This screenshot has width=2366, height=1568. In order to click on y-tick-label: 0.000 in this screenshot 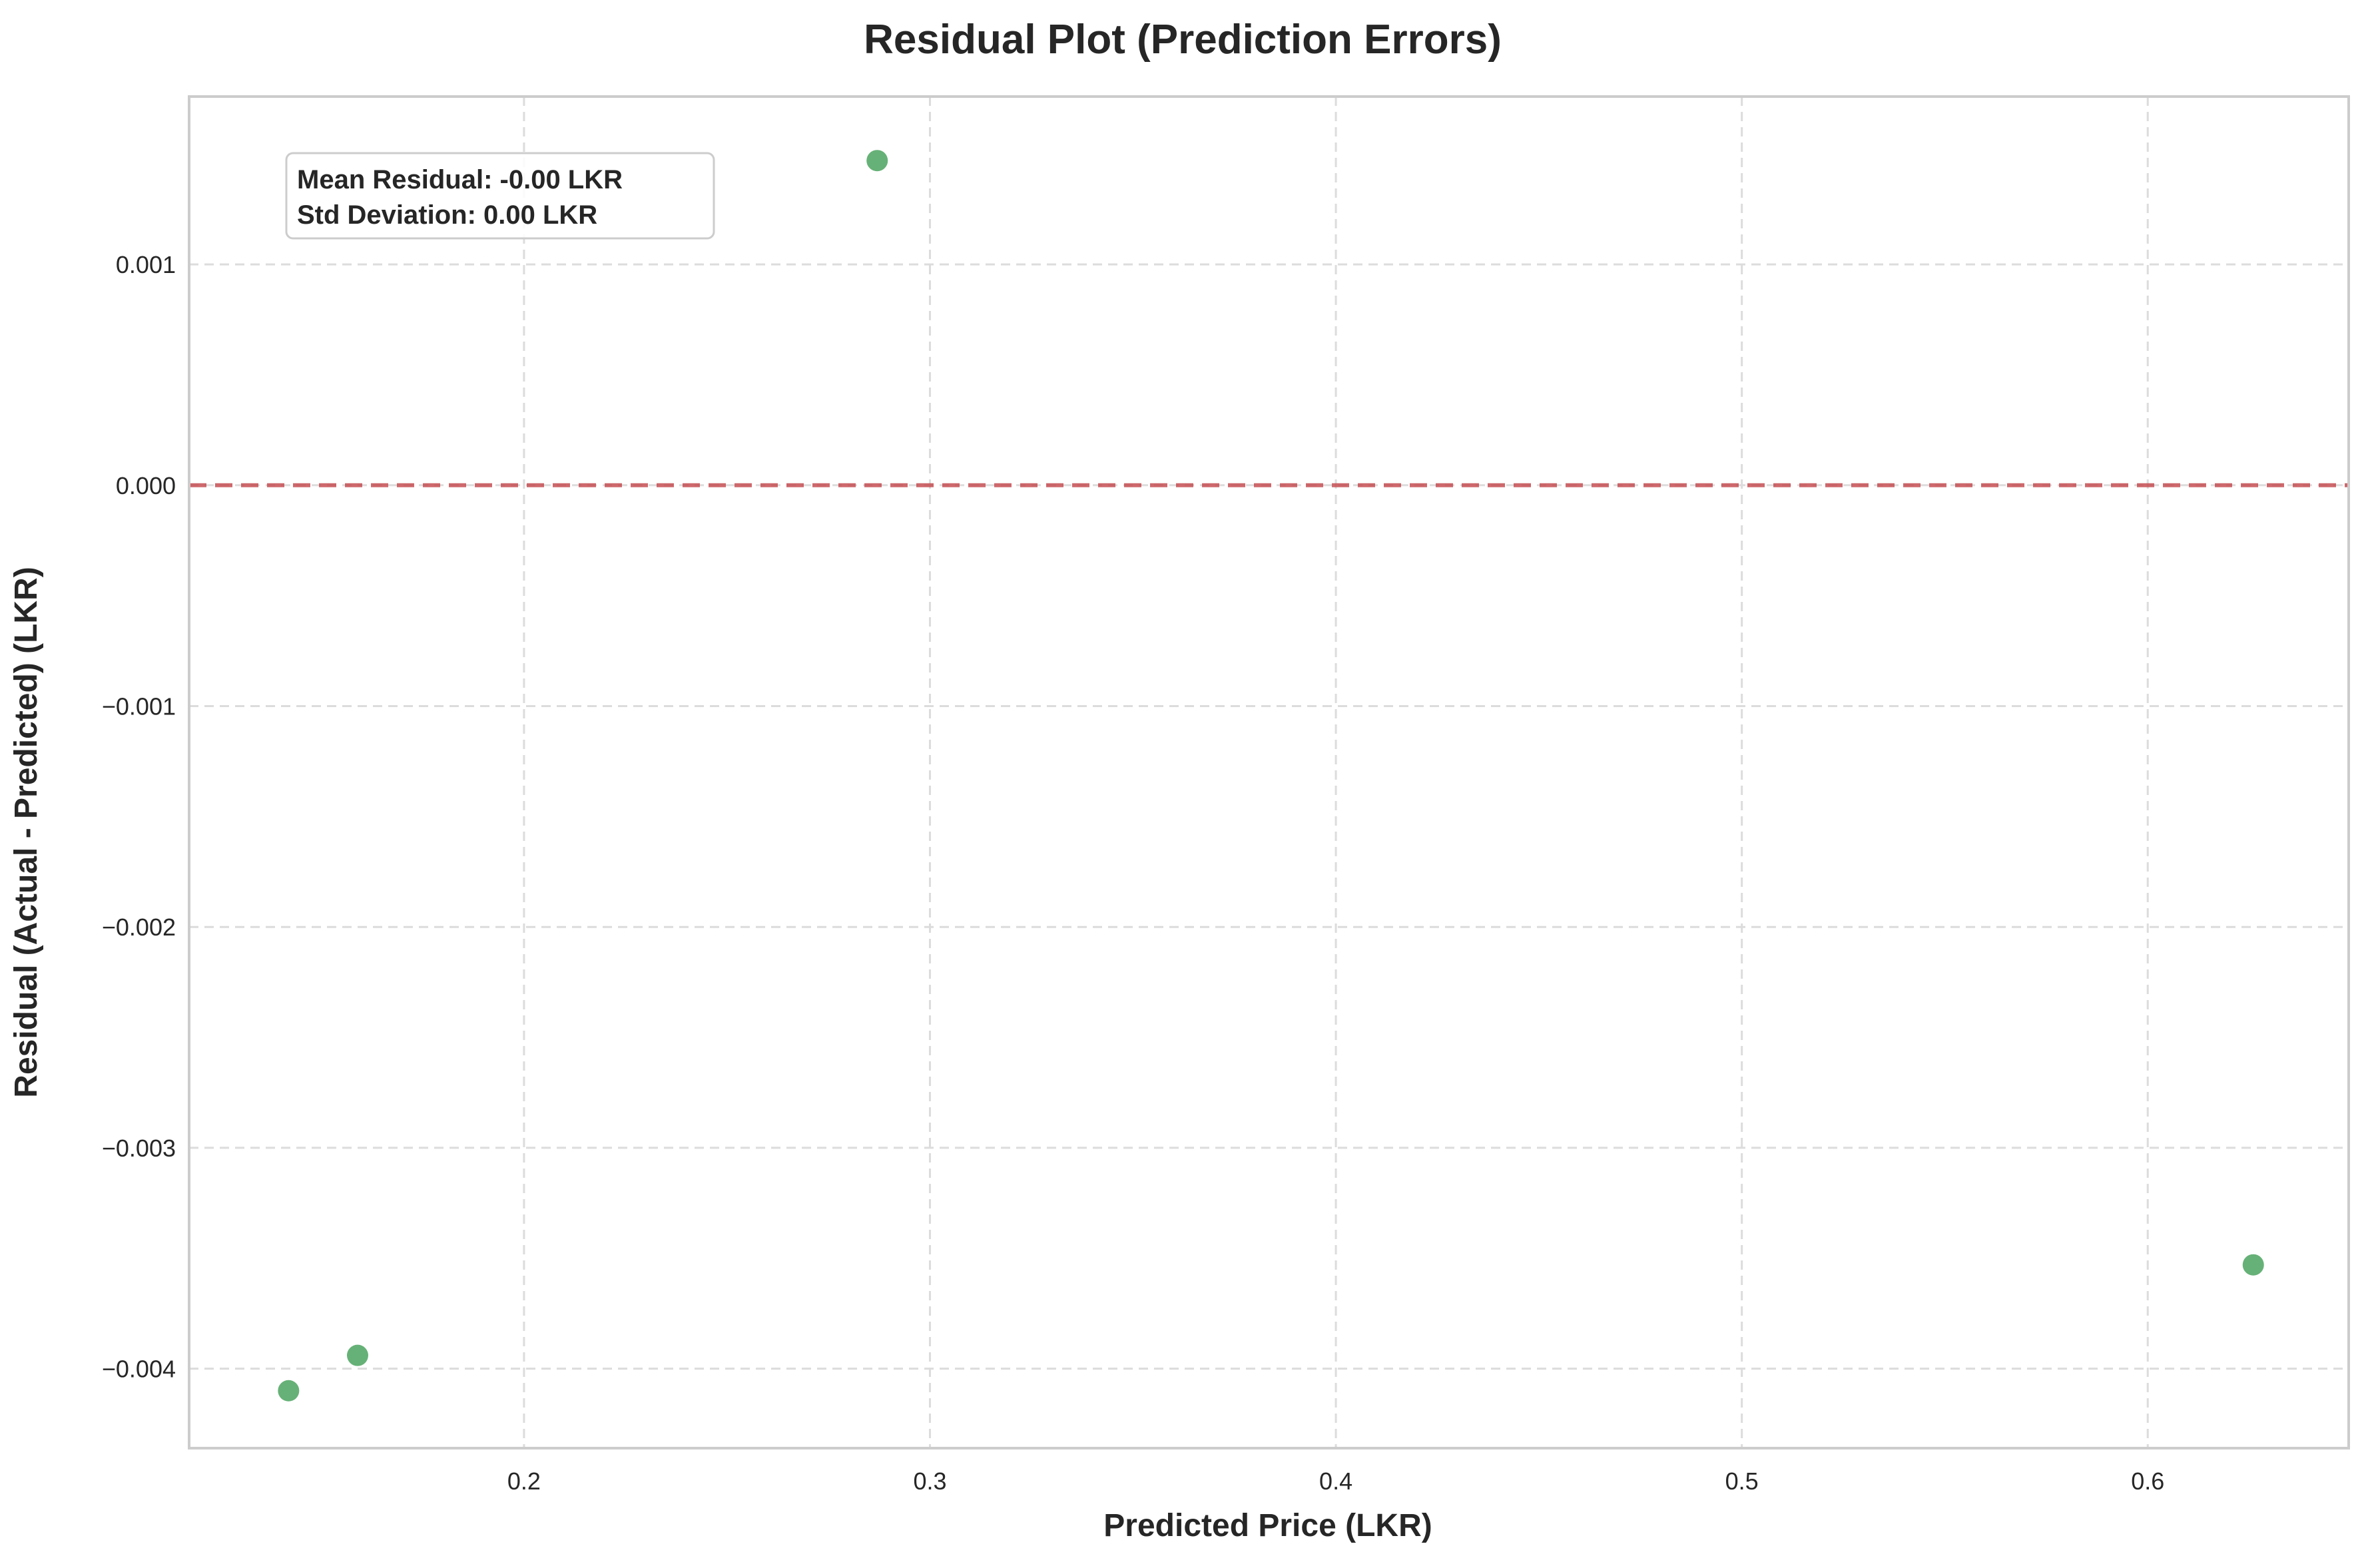, I will do `click(146, 485)`.